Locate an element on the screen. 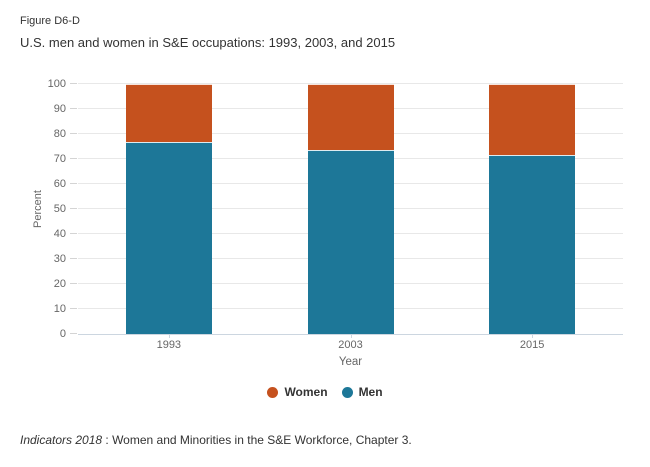  legend-marker-men-icon is located at coordinates (347, 392).